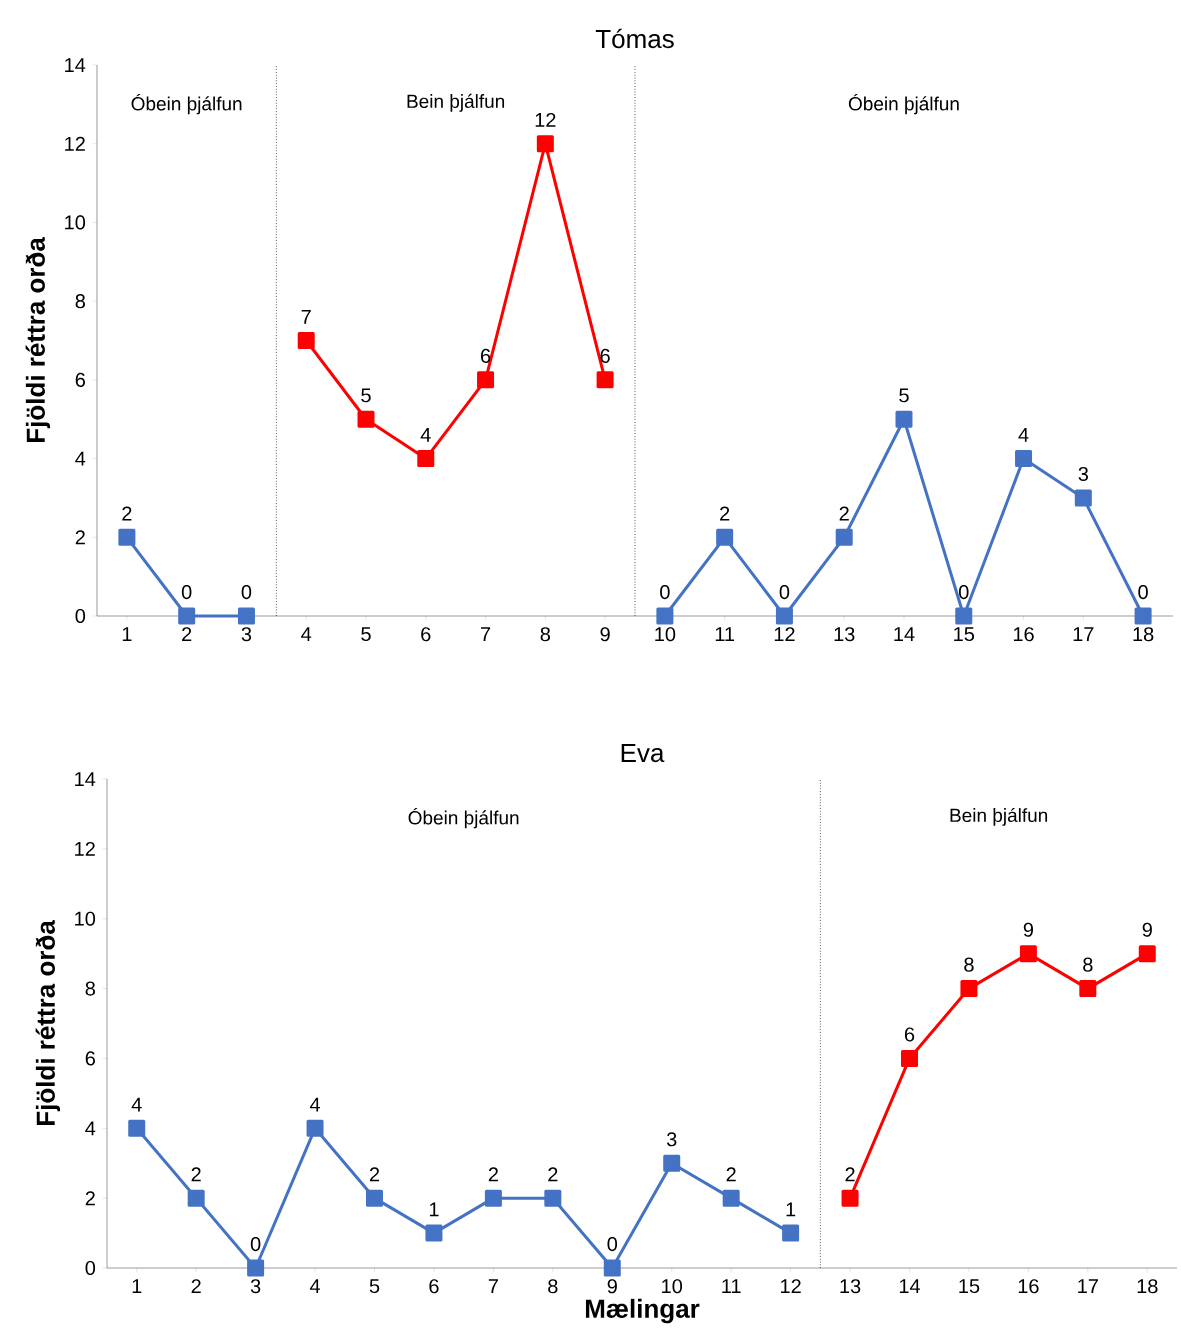 The height and width of the screenshot is (1344, 1181). I want to click on chart-title: Eva, so click(643, 753).